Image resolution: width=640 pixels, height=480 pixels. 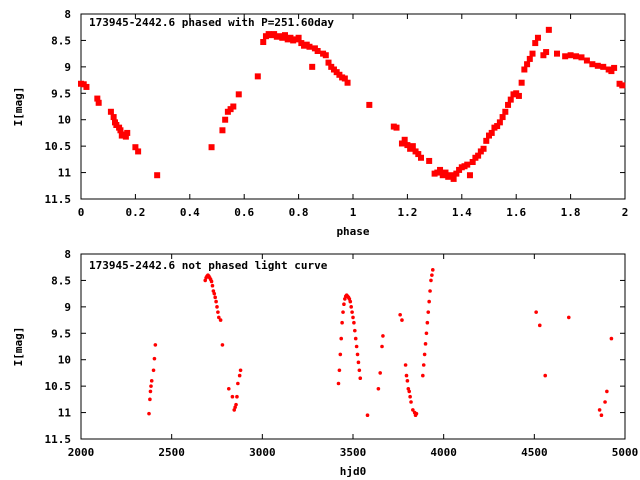 What do you see at coordinates (443, 452) in the screenshot?
I see `x-tick-label: 4000` at bounding box center [443, 452].